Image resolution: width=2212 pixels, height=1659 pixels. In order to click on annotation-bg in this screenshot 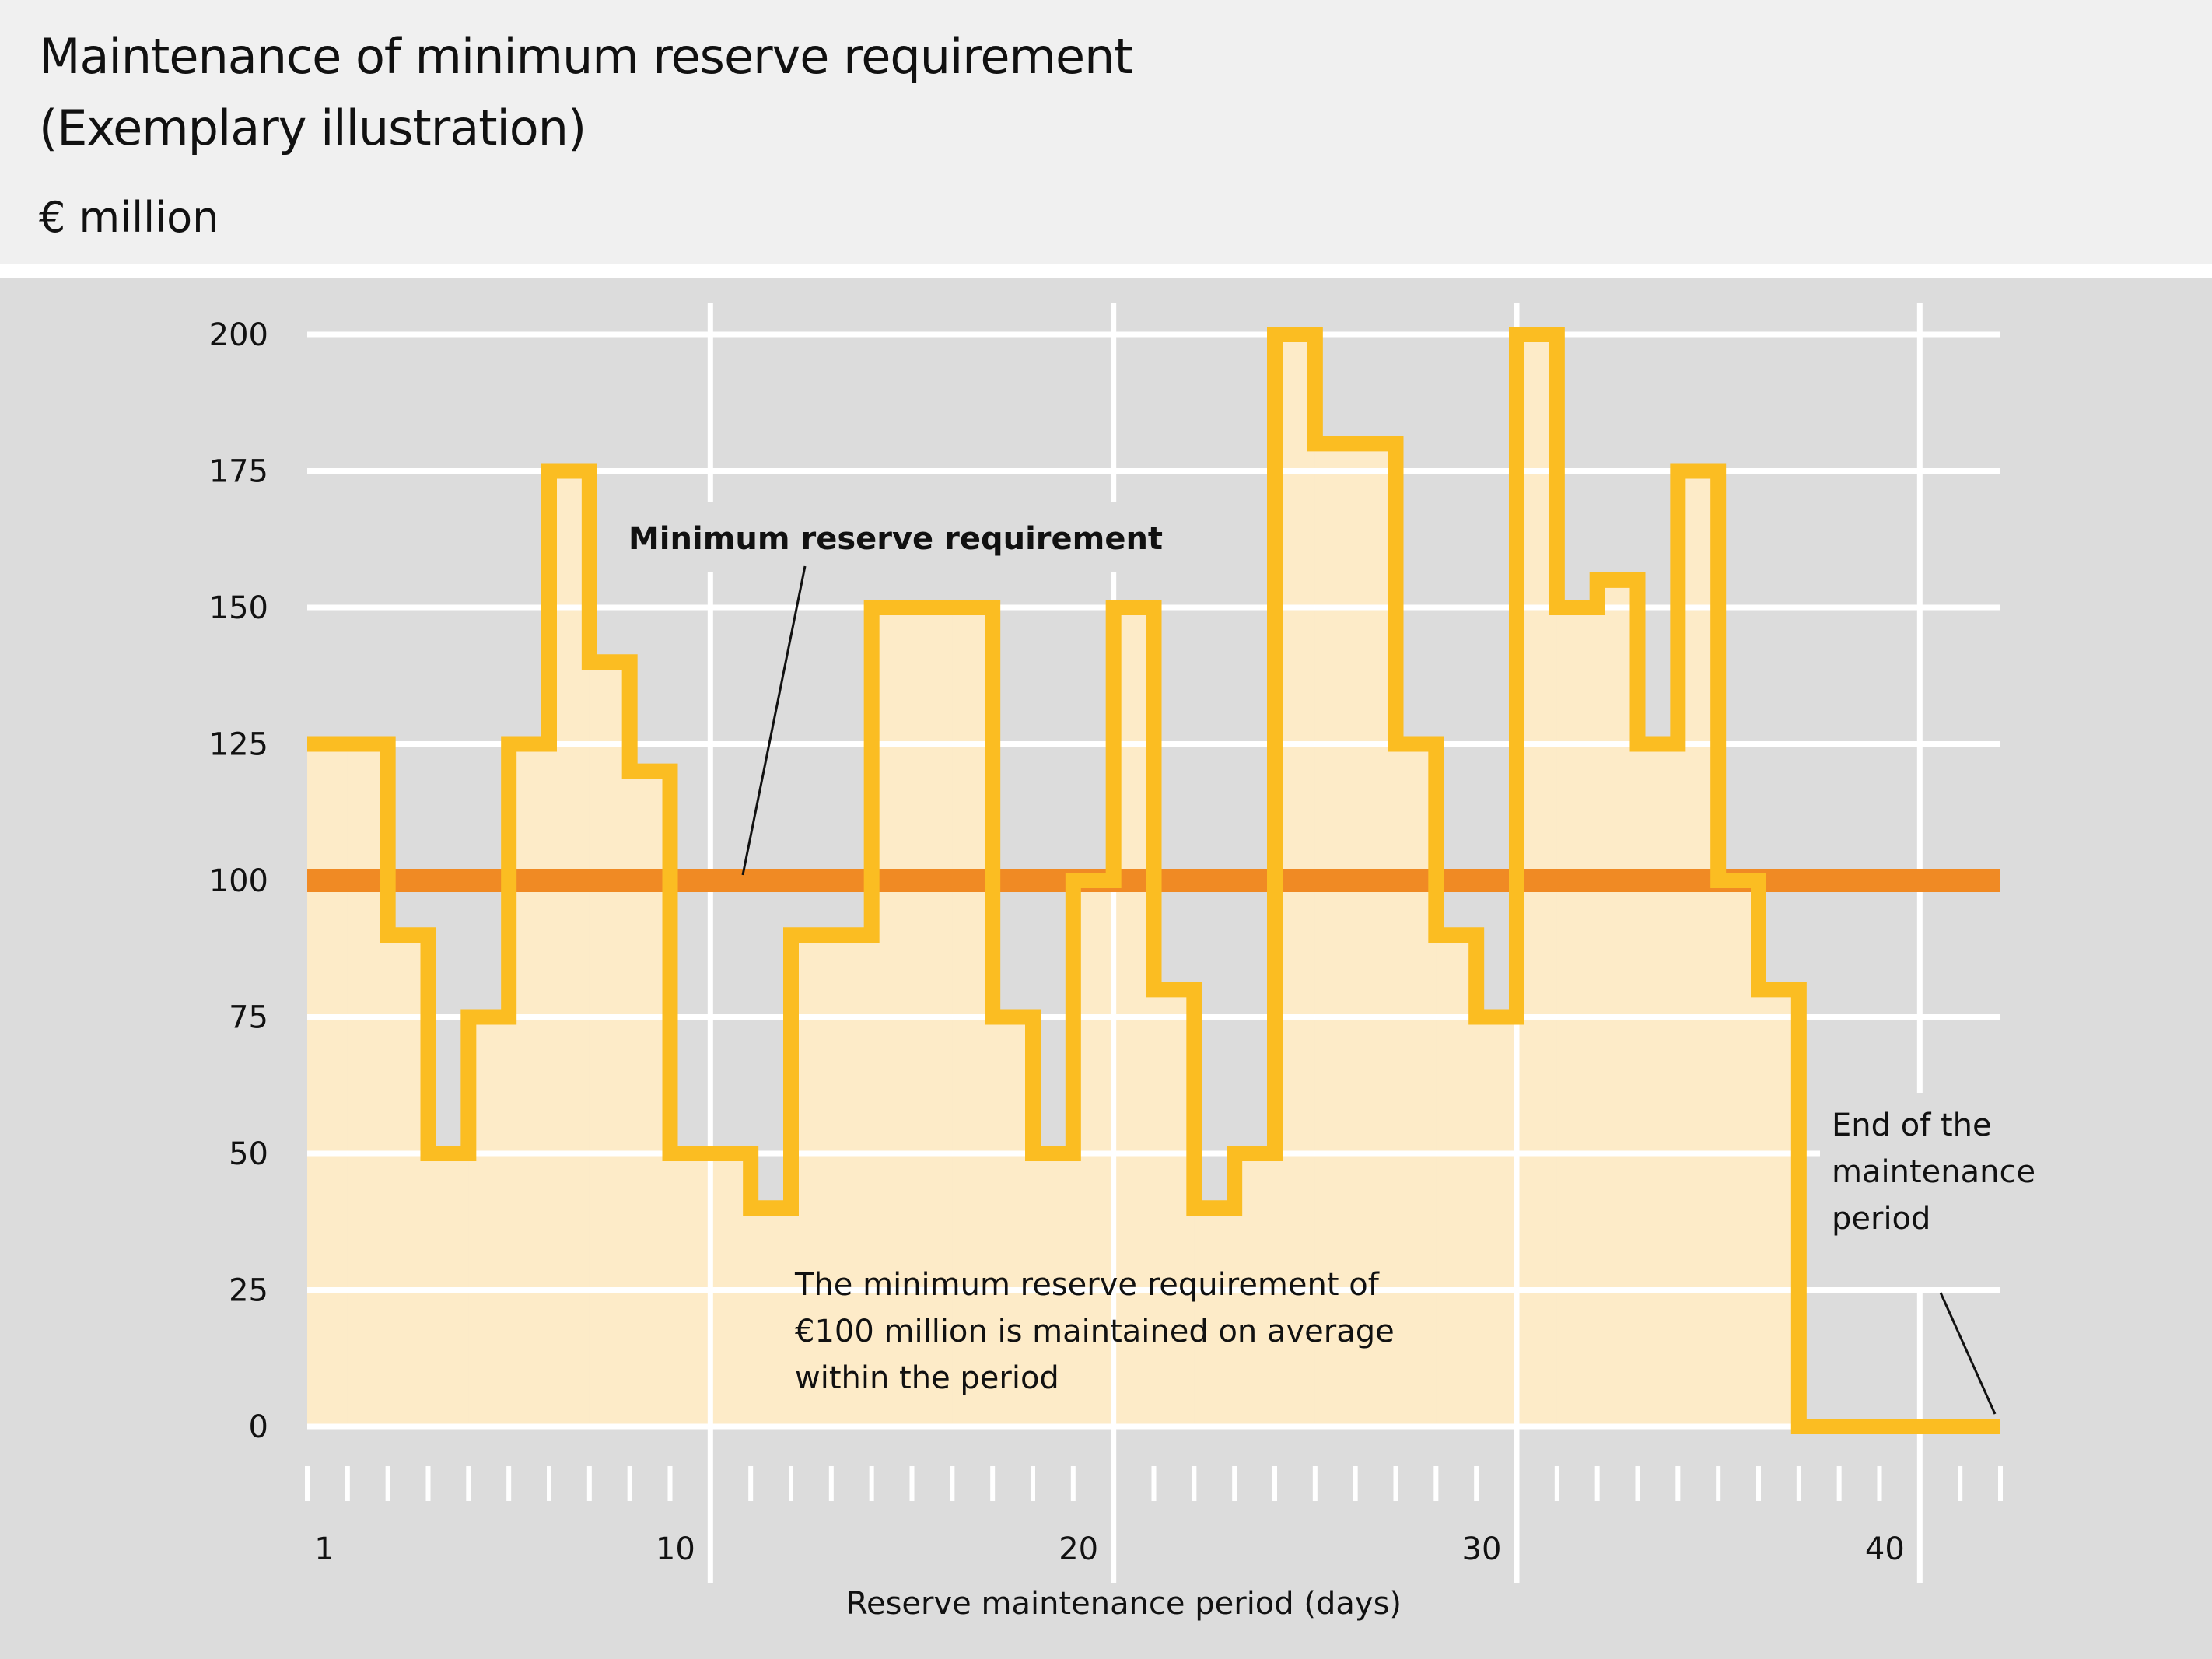, I will do `click(883, 537)`.